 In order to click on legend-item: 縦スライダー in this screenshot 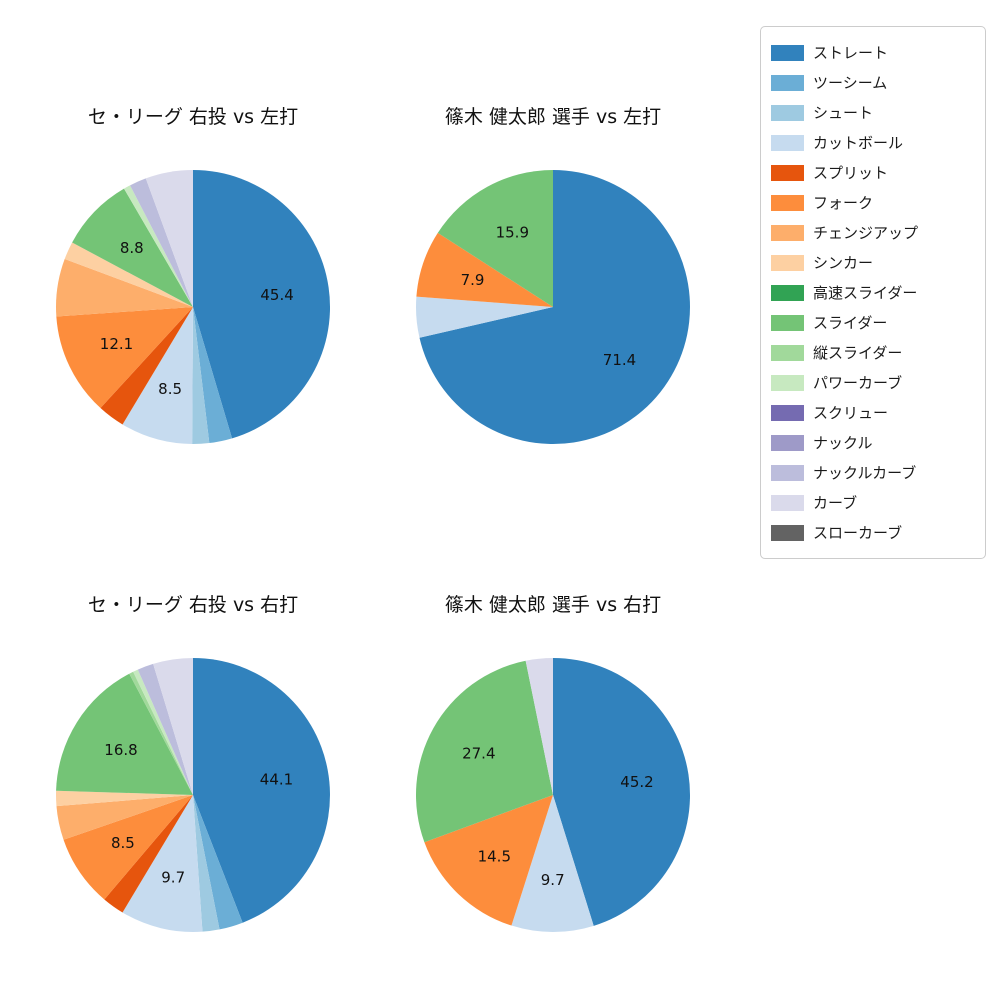, I will do `click(873, 352)`.